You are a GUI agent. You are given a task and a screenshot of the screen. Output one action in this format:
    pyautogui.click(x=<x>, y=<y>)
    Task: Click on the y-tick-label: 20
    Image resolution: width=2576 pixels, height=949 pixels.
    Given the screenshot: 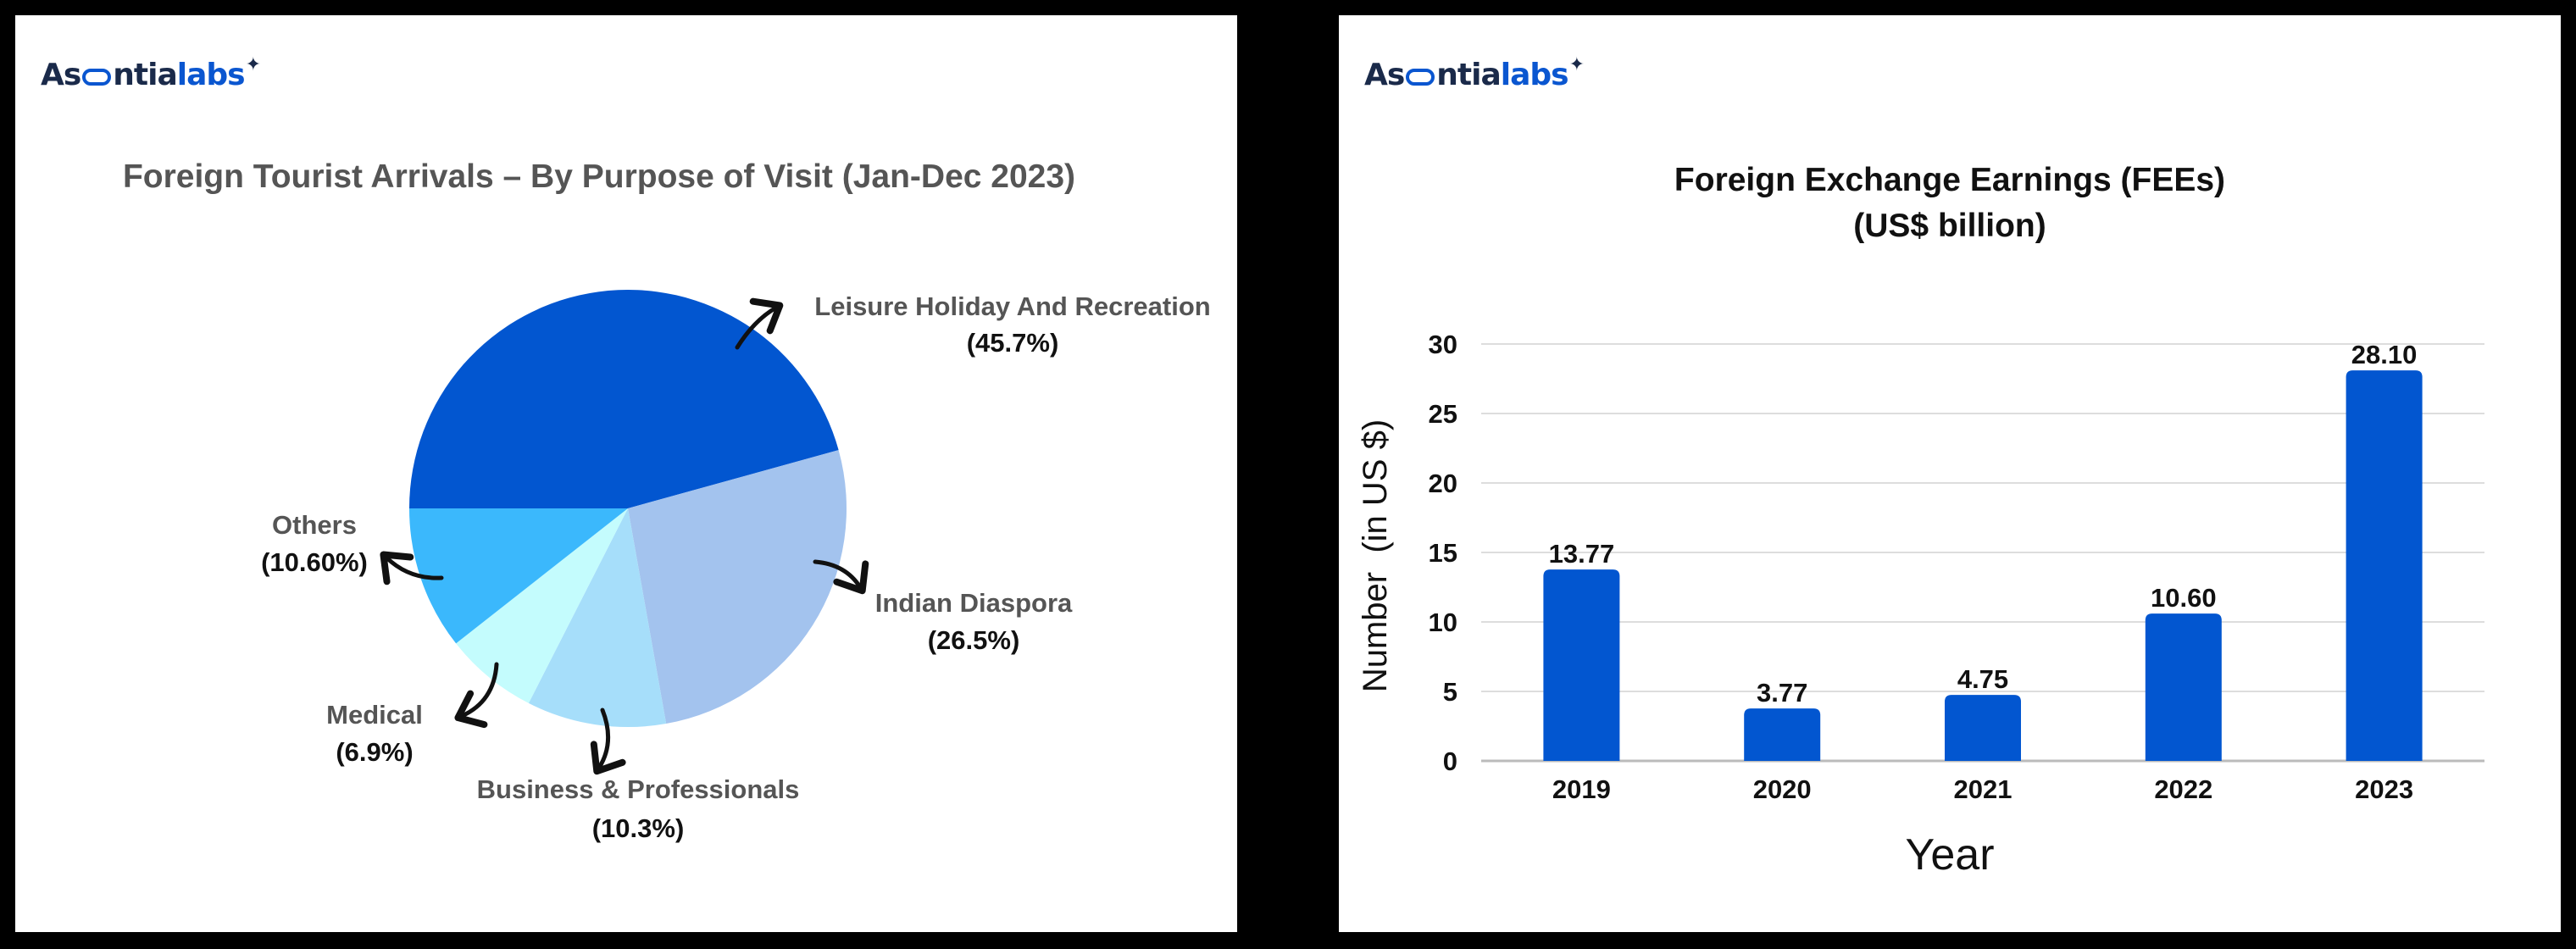 What is the action you would take?
    pyautogui.click(x=1443, y=484)
    